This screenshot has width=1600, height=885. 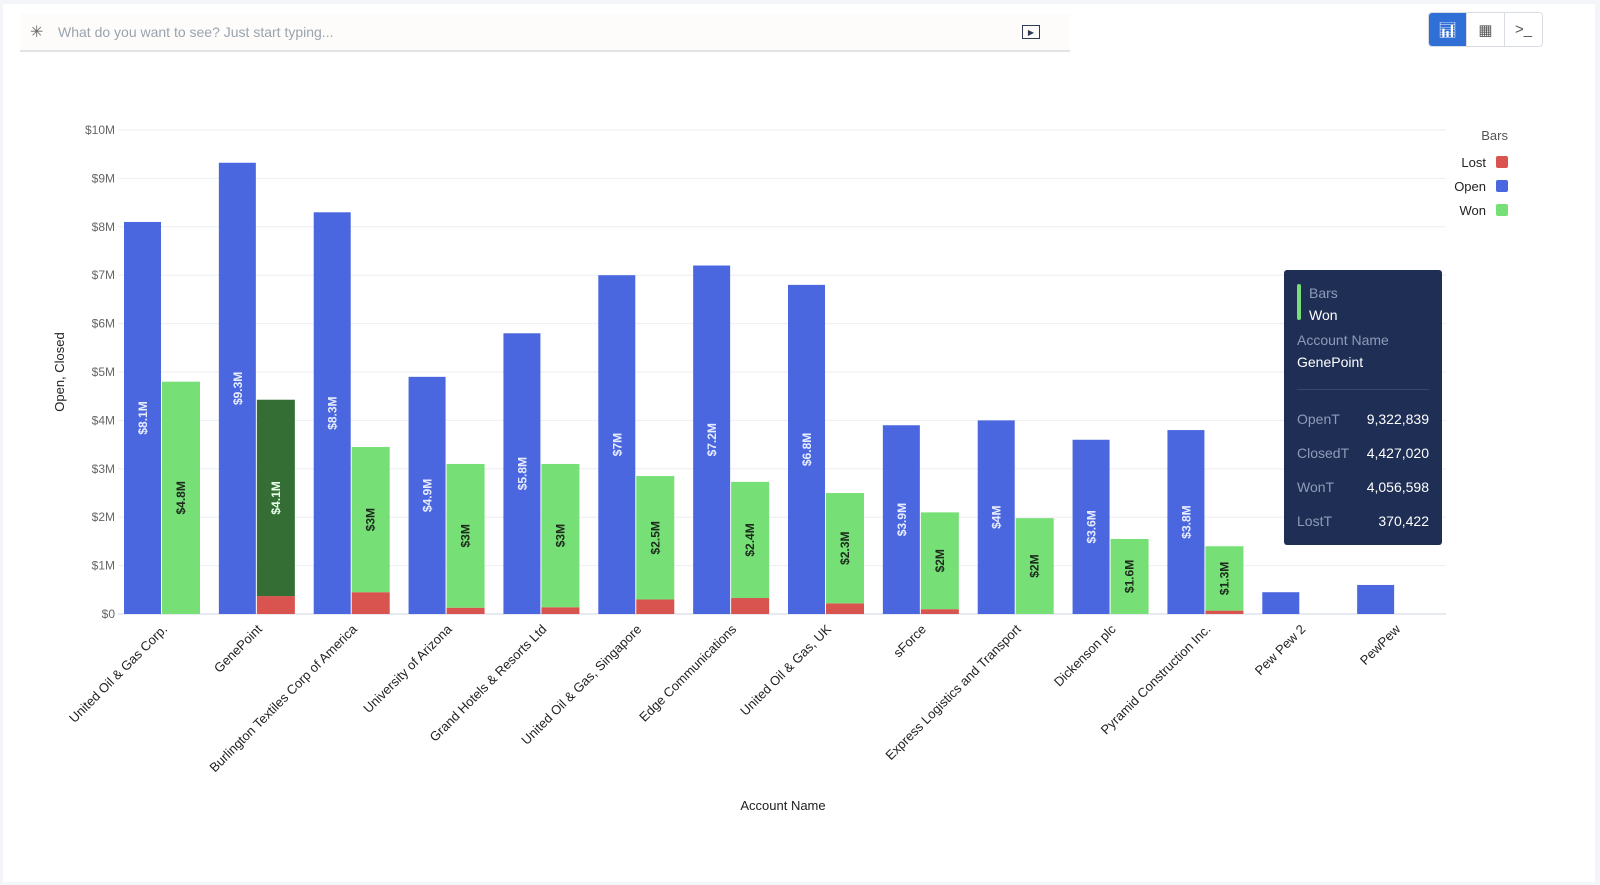 What do you see at coordinates (1343, 340) in the screenshot?
I see `tooltip-dim-label: Account Name` at bounding box center [1343, 340].